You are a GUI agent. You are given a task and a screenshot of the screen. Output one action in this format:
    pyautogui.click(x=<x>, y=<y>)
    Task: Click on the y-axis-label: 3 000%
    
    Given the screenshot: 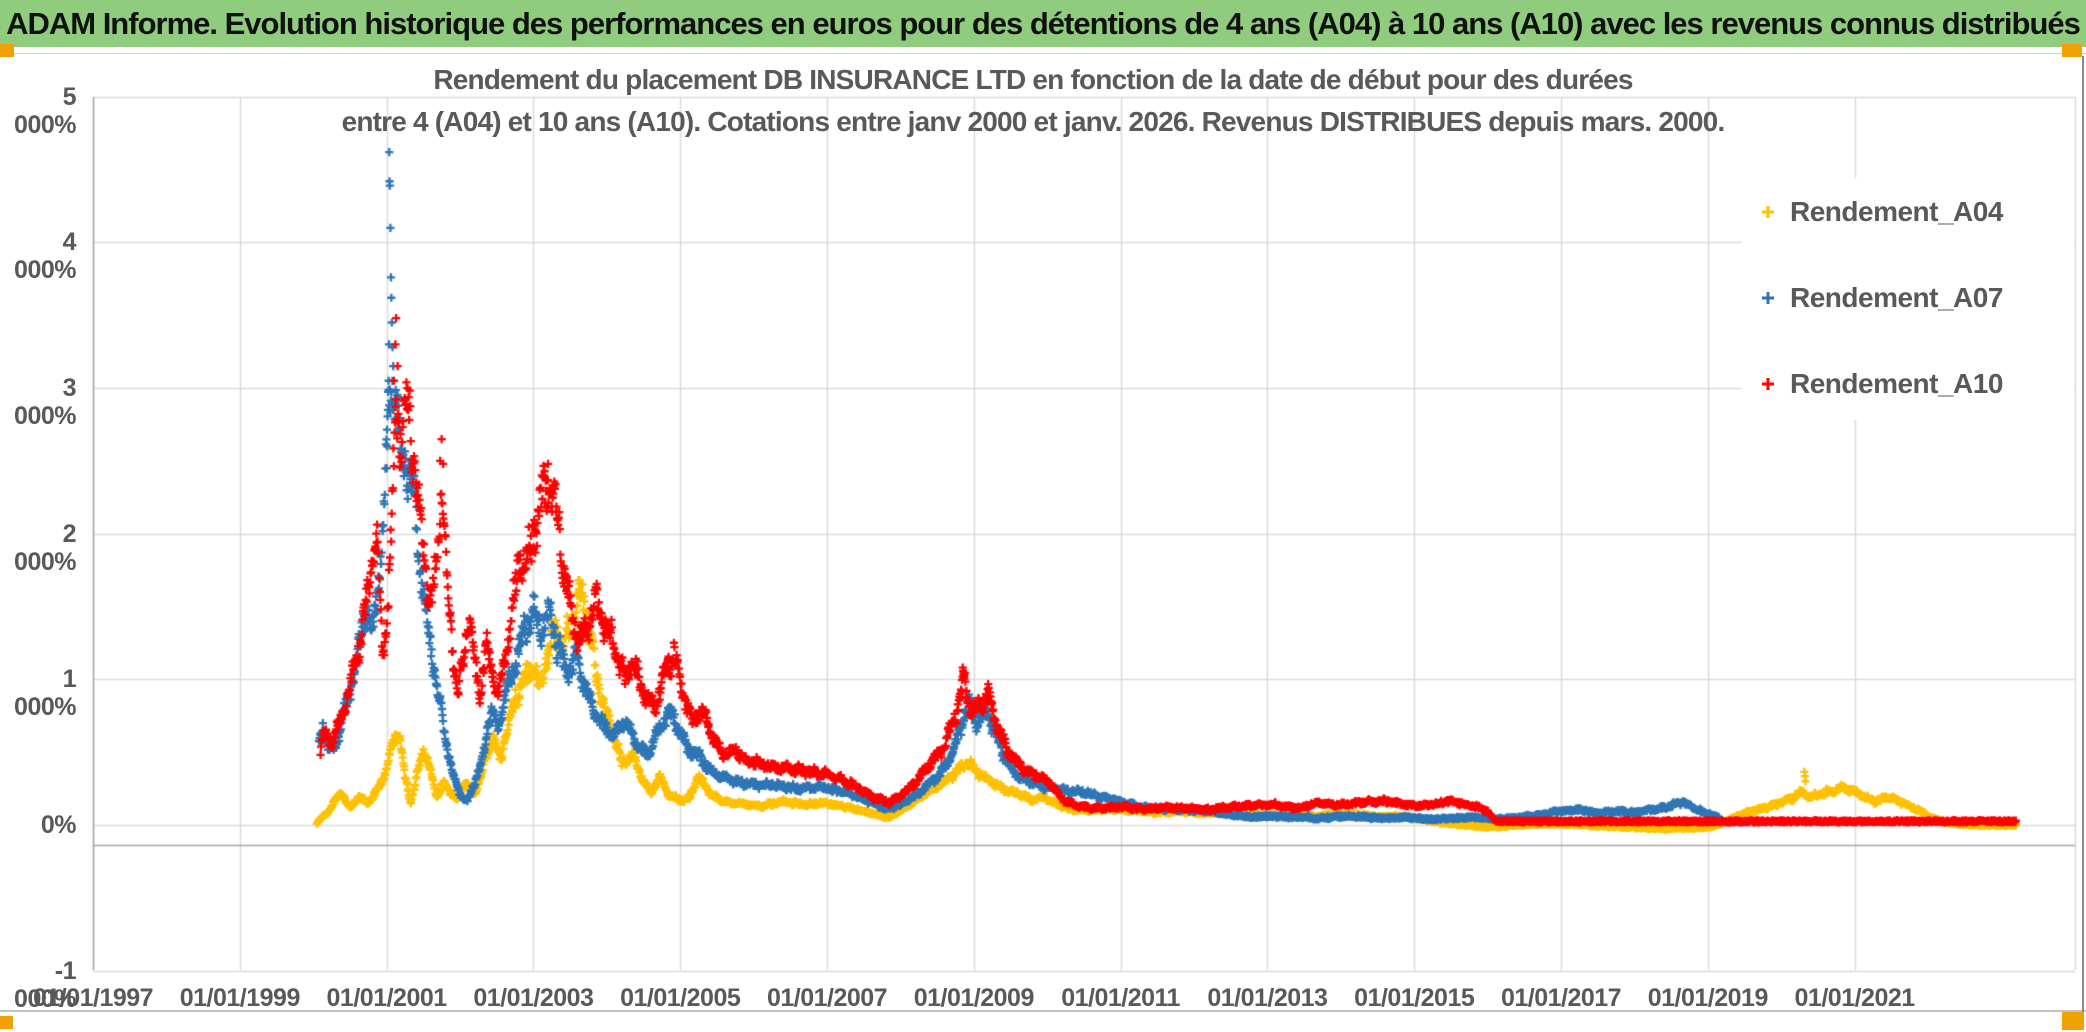 What is the action you would take?
    pyautogui.click(x=45, y=402)
    